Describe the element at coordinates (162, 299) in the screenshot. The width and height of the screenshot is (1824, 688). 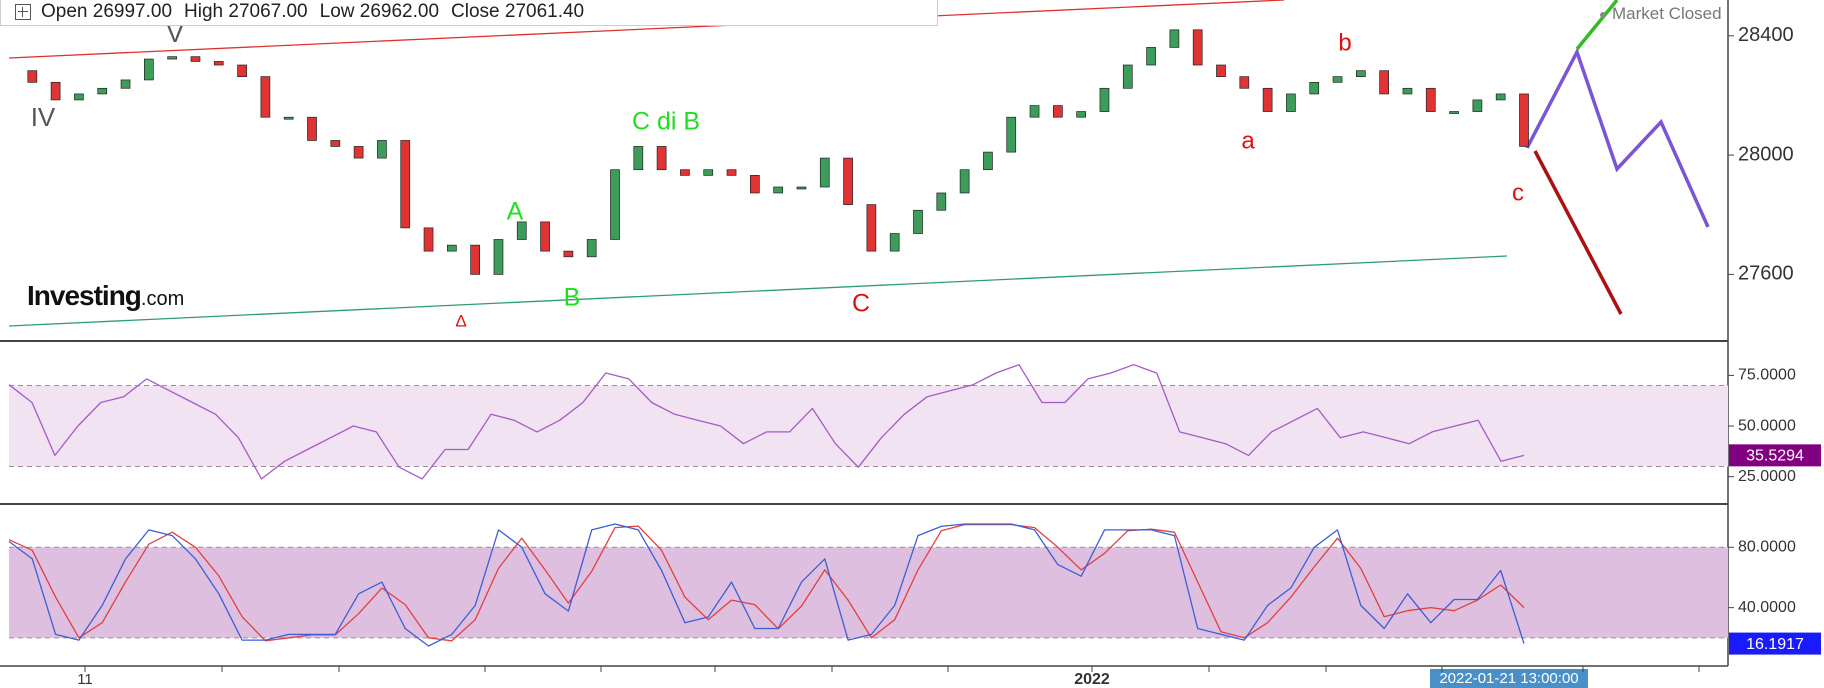
I see `logo-text: .com` at that location.